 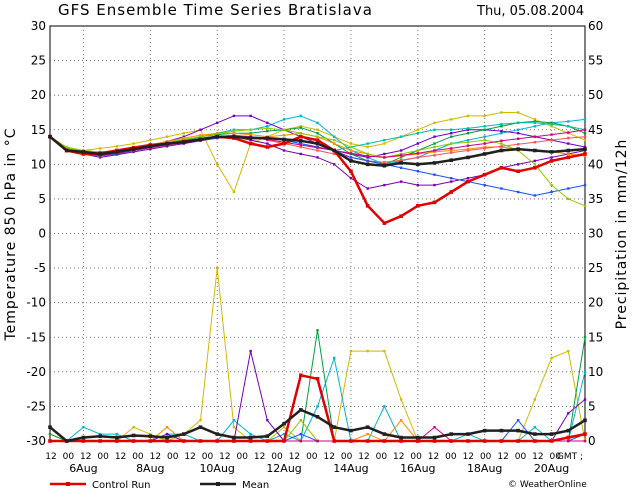 I want to click on x-axis-day-ticks: 6Aug 8Aug 10Aug 12Aug 14Aug 16Aug 18Aug 20Aug, so click(x=319, y=468).